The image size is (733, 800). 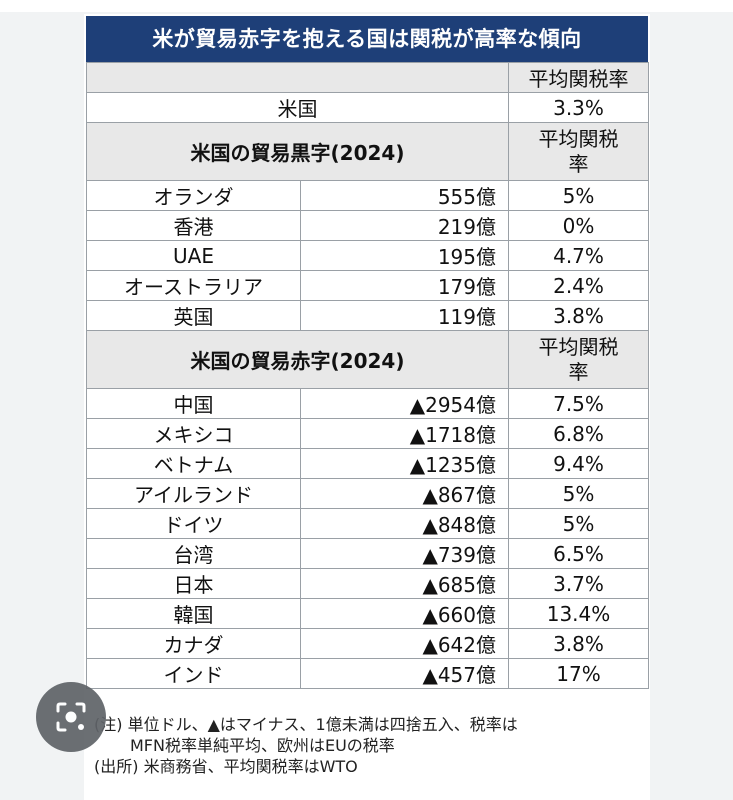 I want to click on header-rate-label: 平均関税率, so click(x=578, y=77).